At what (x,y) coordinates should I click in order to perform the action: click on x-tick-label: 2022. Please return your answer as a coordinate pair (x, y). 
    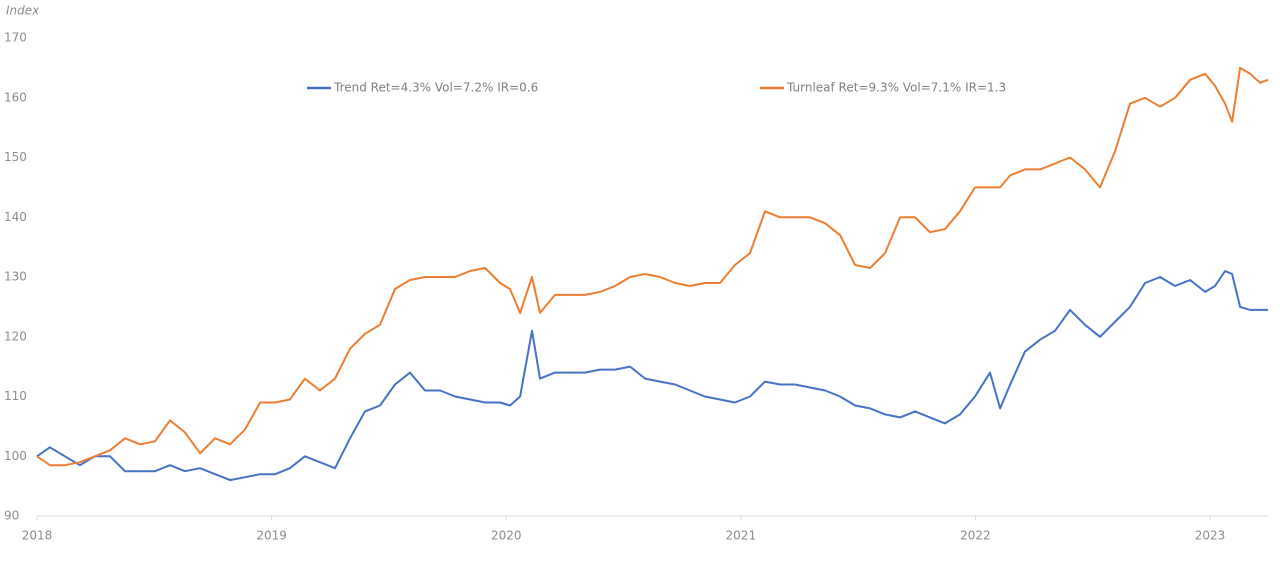
    Looking at the image, I should click on (975, 536).